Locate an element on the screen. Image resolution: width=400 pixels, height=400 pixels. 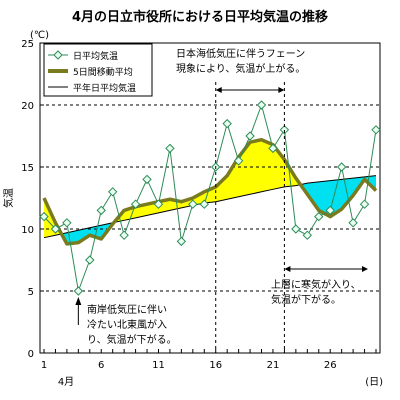
y-unit-label: (℃) is located at coordinates (39, 35).